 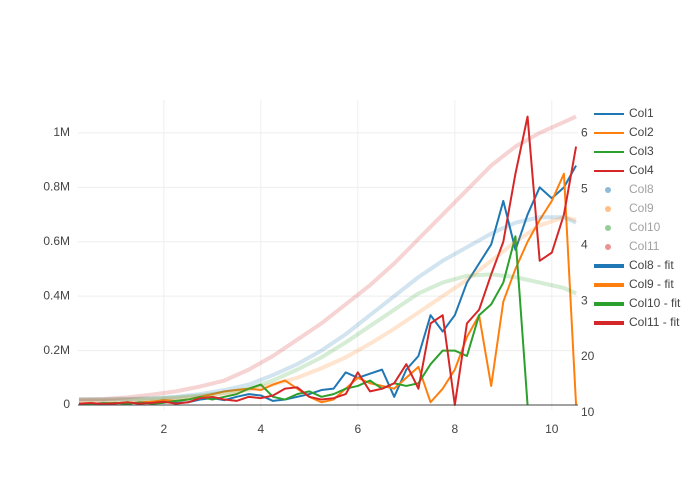 What do you see at coordinates (56, 187) in the screenshot?
I see `y-tick-label: 0.8M` at bounding box center [56, 187].